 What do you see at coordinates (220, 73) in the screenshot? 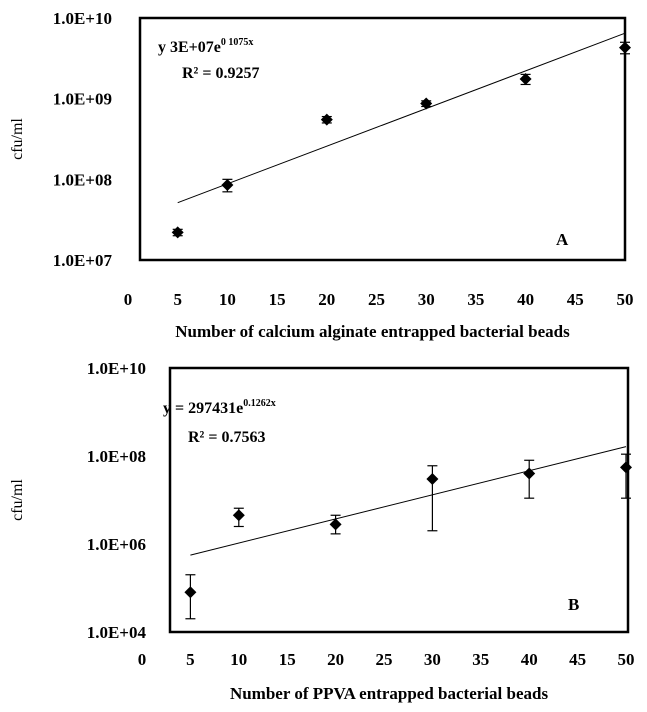
I see `r-squared: R² = 0.9257` at bounding box center [220, 73].